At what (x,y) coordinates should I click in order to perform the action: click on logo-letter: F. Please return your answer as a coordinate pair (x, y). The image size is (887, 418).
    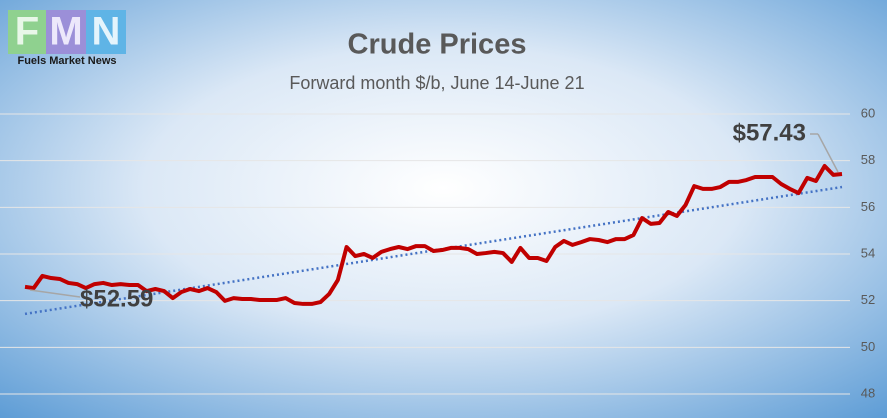
    Looking at the image, I should click on (27, 32).